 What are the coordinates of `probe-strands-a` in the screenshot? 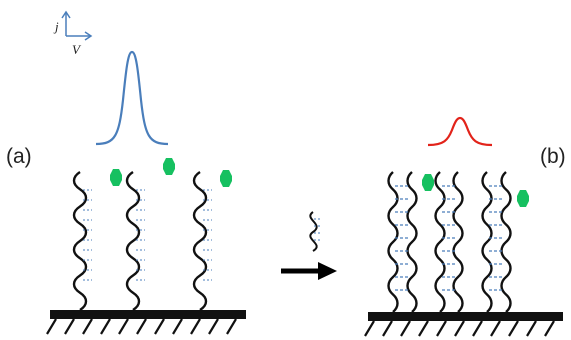 It's located at (142, 241).